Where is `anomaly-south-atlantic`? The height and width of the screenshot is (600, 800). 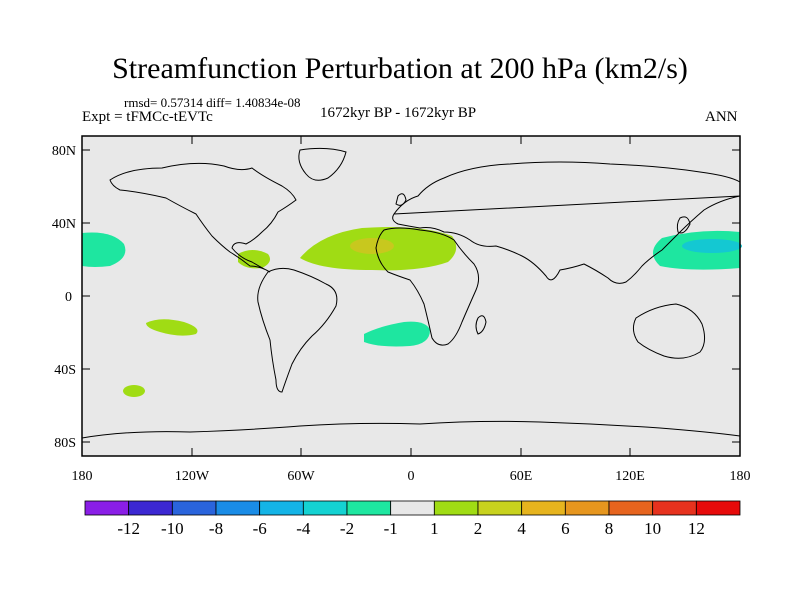
anomaly-south-atlantic is located at coordinates (397, 334).